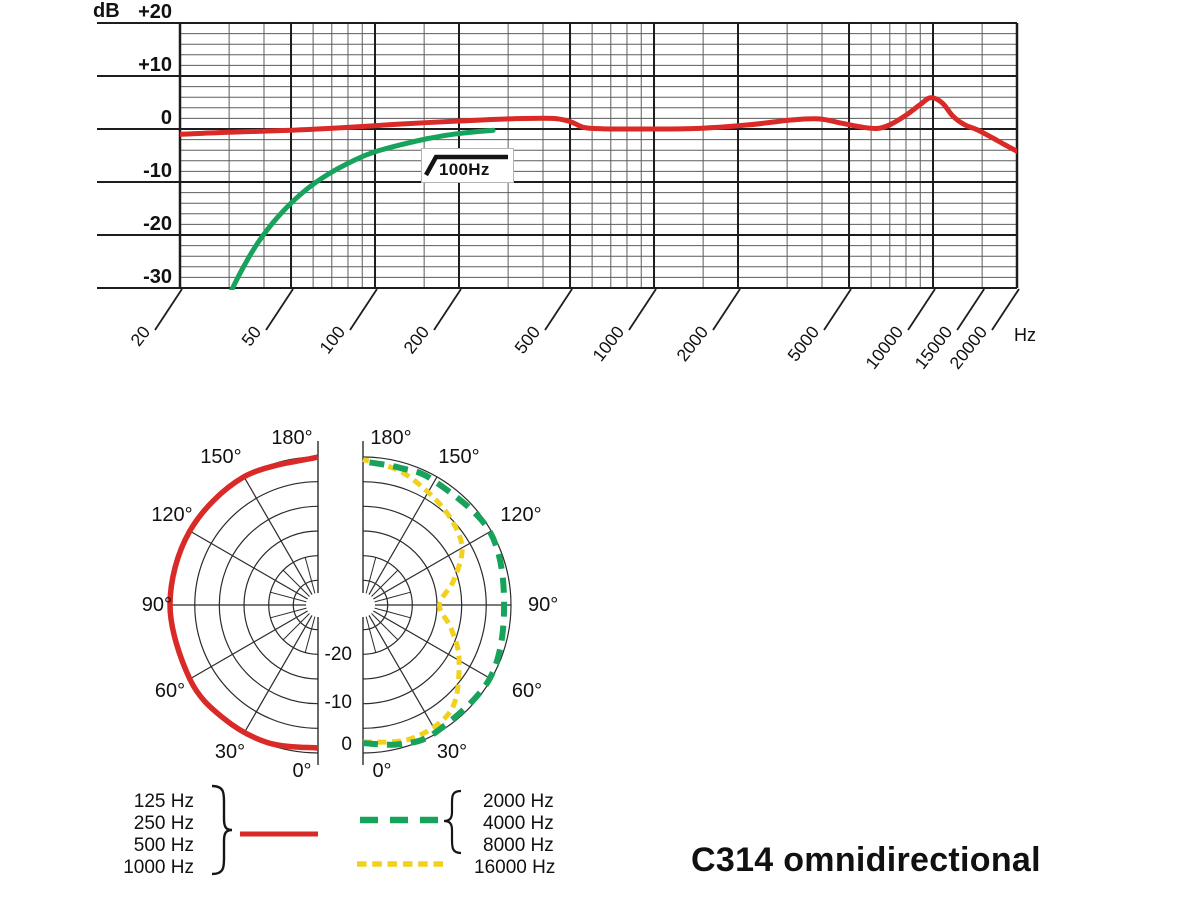 Image resolution: width=1200 pixels, height=900 pixels. What do you see at coordinates (413, 601) in the screenshot?
I see `polar-curve-16000Hz` at bounding box center [413, 601].